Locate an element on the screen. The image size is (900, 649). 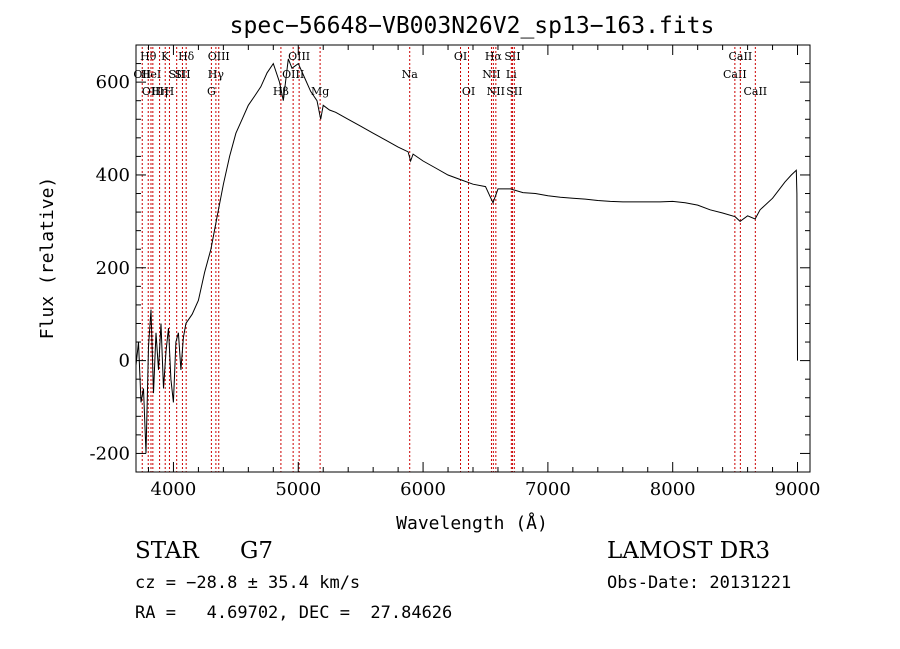
marker-label-3: OIII is located at coordinates (153, 91).